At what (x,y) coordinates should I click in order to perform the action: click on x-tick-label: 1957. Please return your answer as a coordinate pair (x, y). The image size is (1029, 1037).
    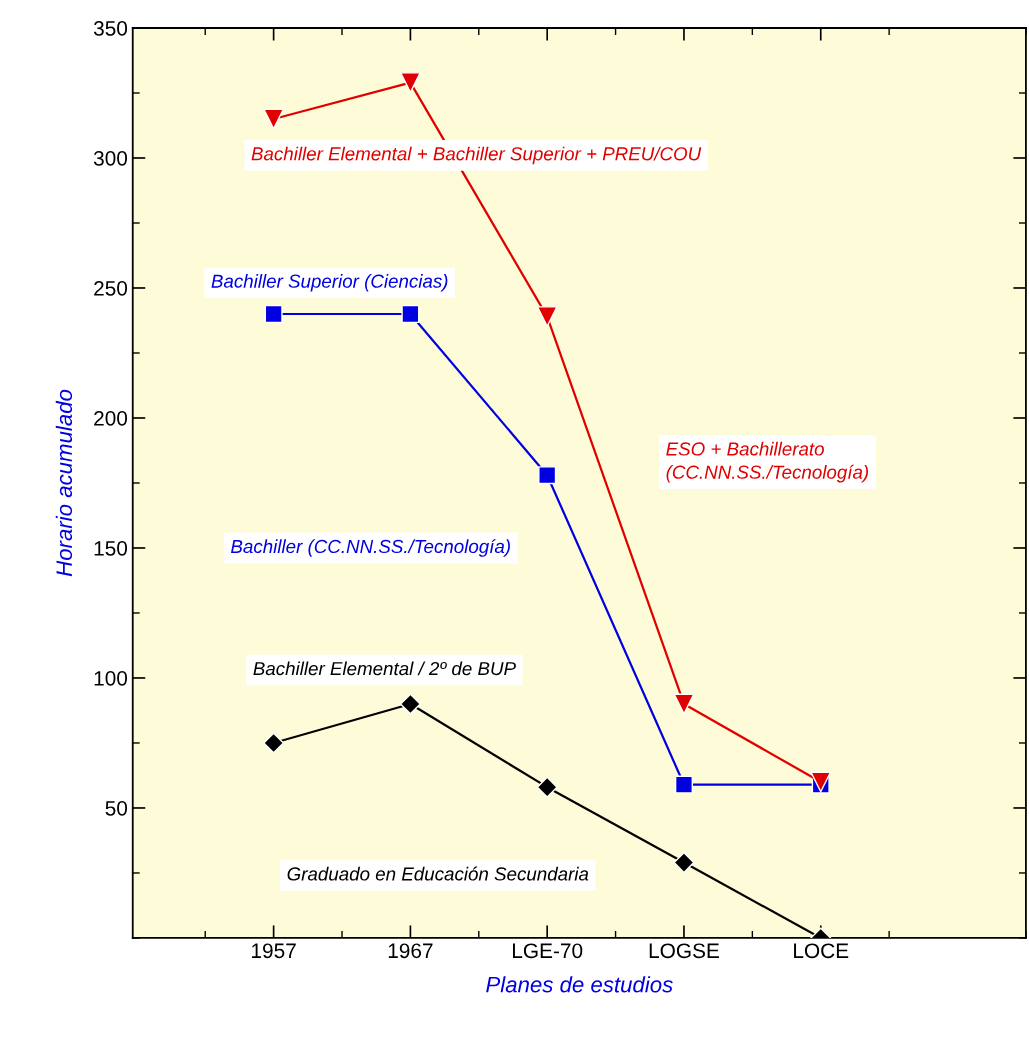
    Looking at the image, I should click on (274, 951).